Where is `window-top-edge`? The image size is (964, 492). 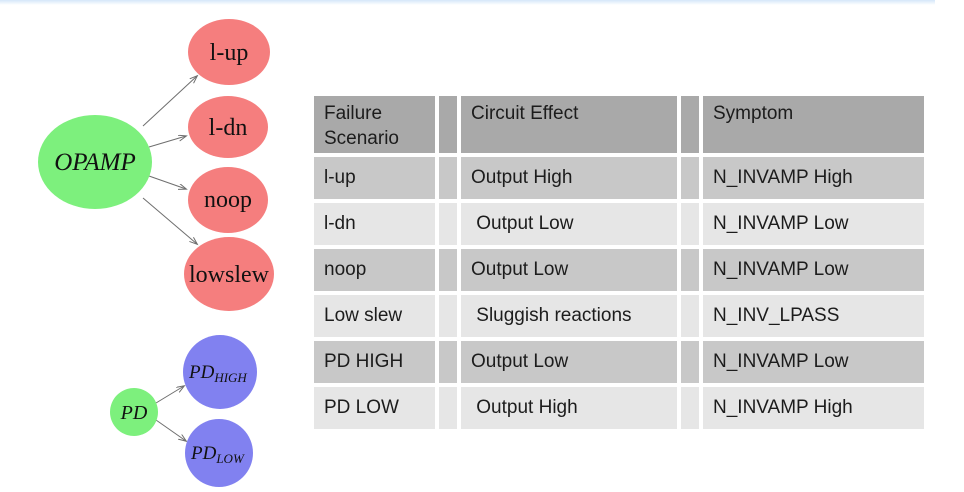
window-top-edge is located at coordinates (467, 2).